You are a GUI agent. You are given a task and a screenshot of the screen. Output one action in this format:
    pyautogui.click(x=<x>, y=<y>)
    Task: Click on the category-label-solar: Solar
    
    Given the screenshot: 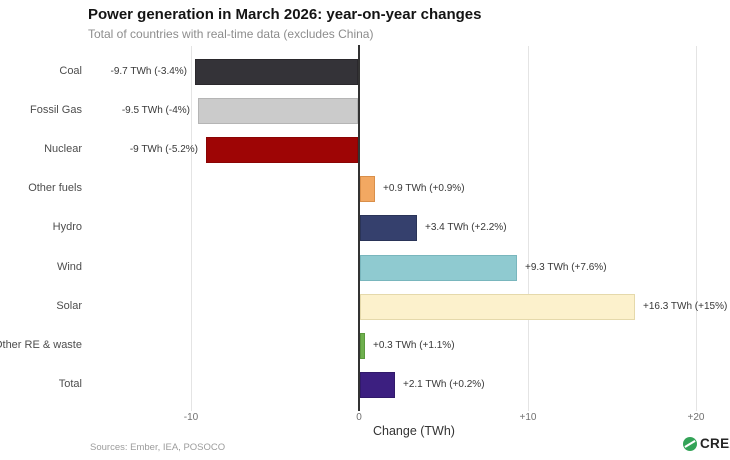 What is the action you would take?
    pyautogui.click(x=69, y=306)
    